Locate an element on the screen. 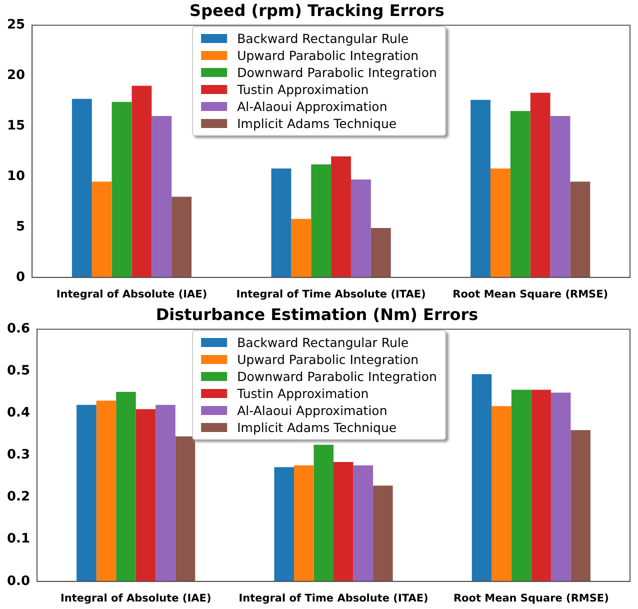  chart-title: Speed (rpm) Tracking Errors is located at coordinates (317, 10).